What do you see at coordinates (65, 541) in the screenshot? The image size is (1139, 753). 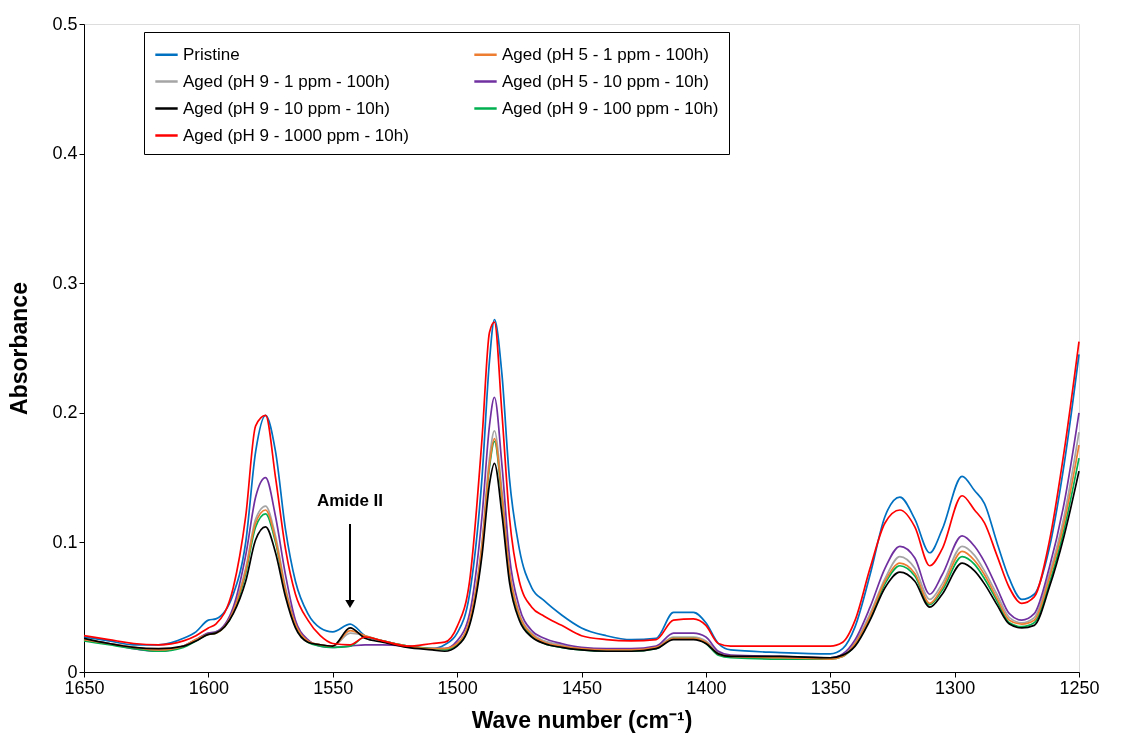 I see `y-tick-label: 0.1` at bounding box center [65, 541].